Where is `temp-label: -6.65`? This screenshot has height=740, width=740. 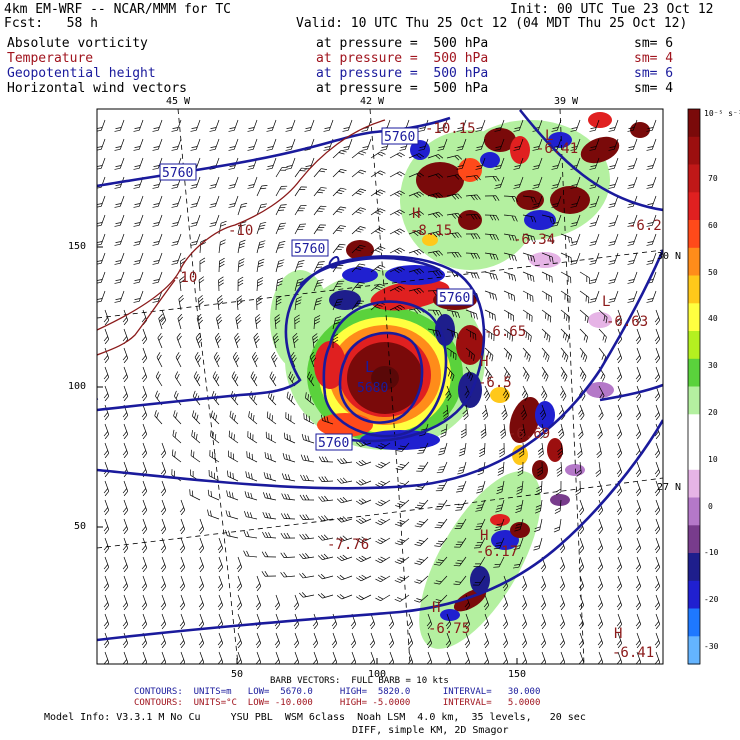
temp-label: -6.65 is located at coordinates (505, 332).